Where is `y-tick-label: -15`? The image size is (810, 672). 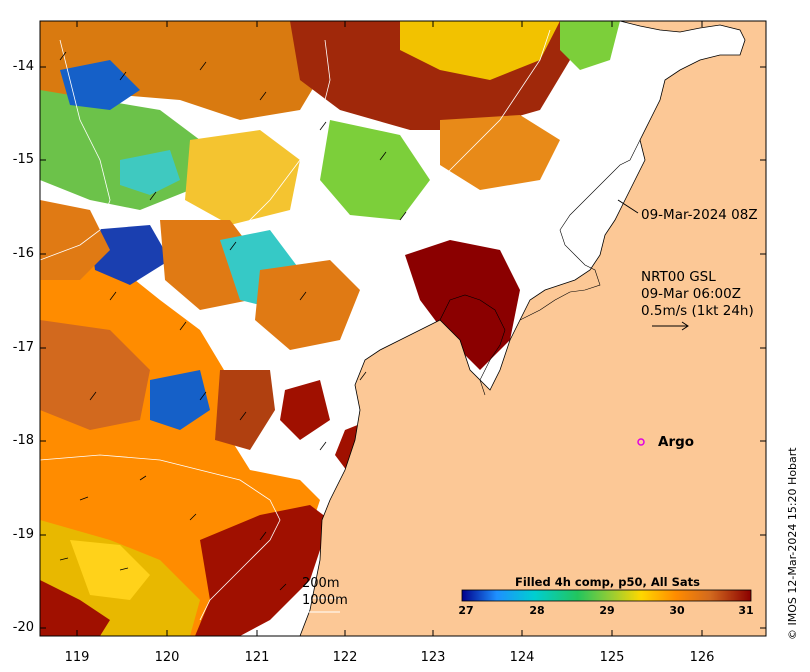 y-tick-label: -15 is located at coordinates (23, 159).